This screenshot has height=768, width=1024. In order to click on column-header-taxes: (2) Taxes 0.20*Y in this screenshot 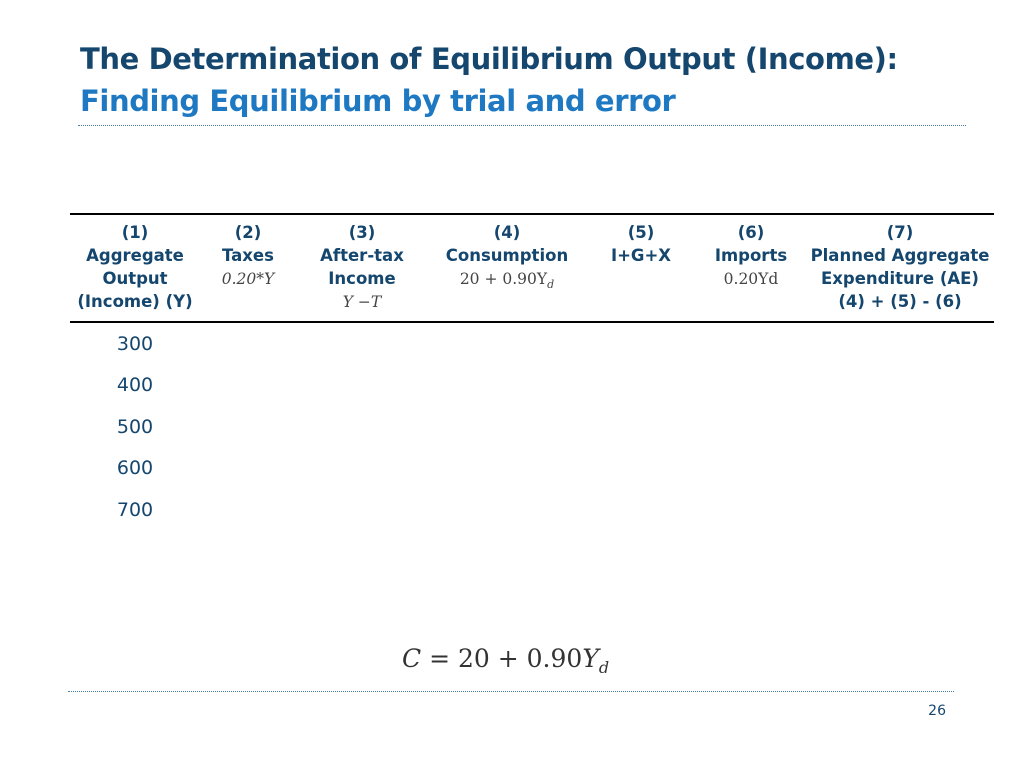, I will do `click(248, 268)`.